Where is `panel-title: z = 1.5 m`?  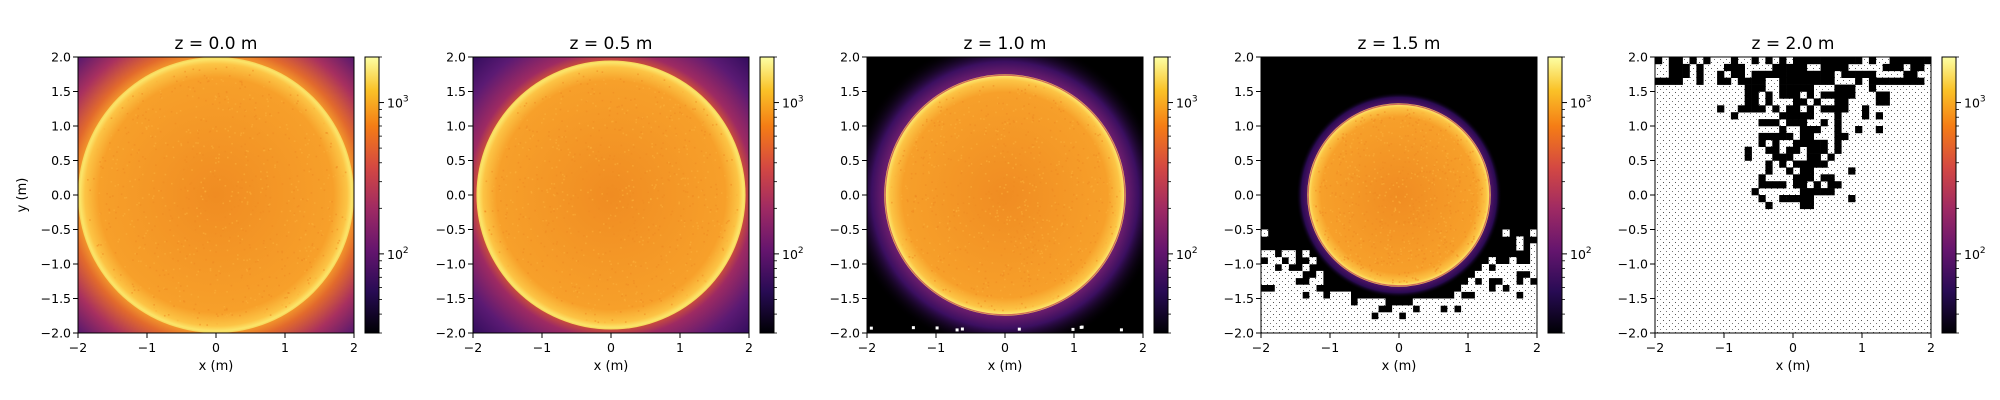
panel-title: z = 1.5 m is located at coordinates (1399, 44).